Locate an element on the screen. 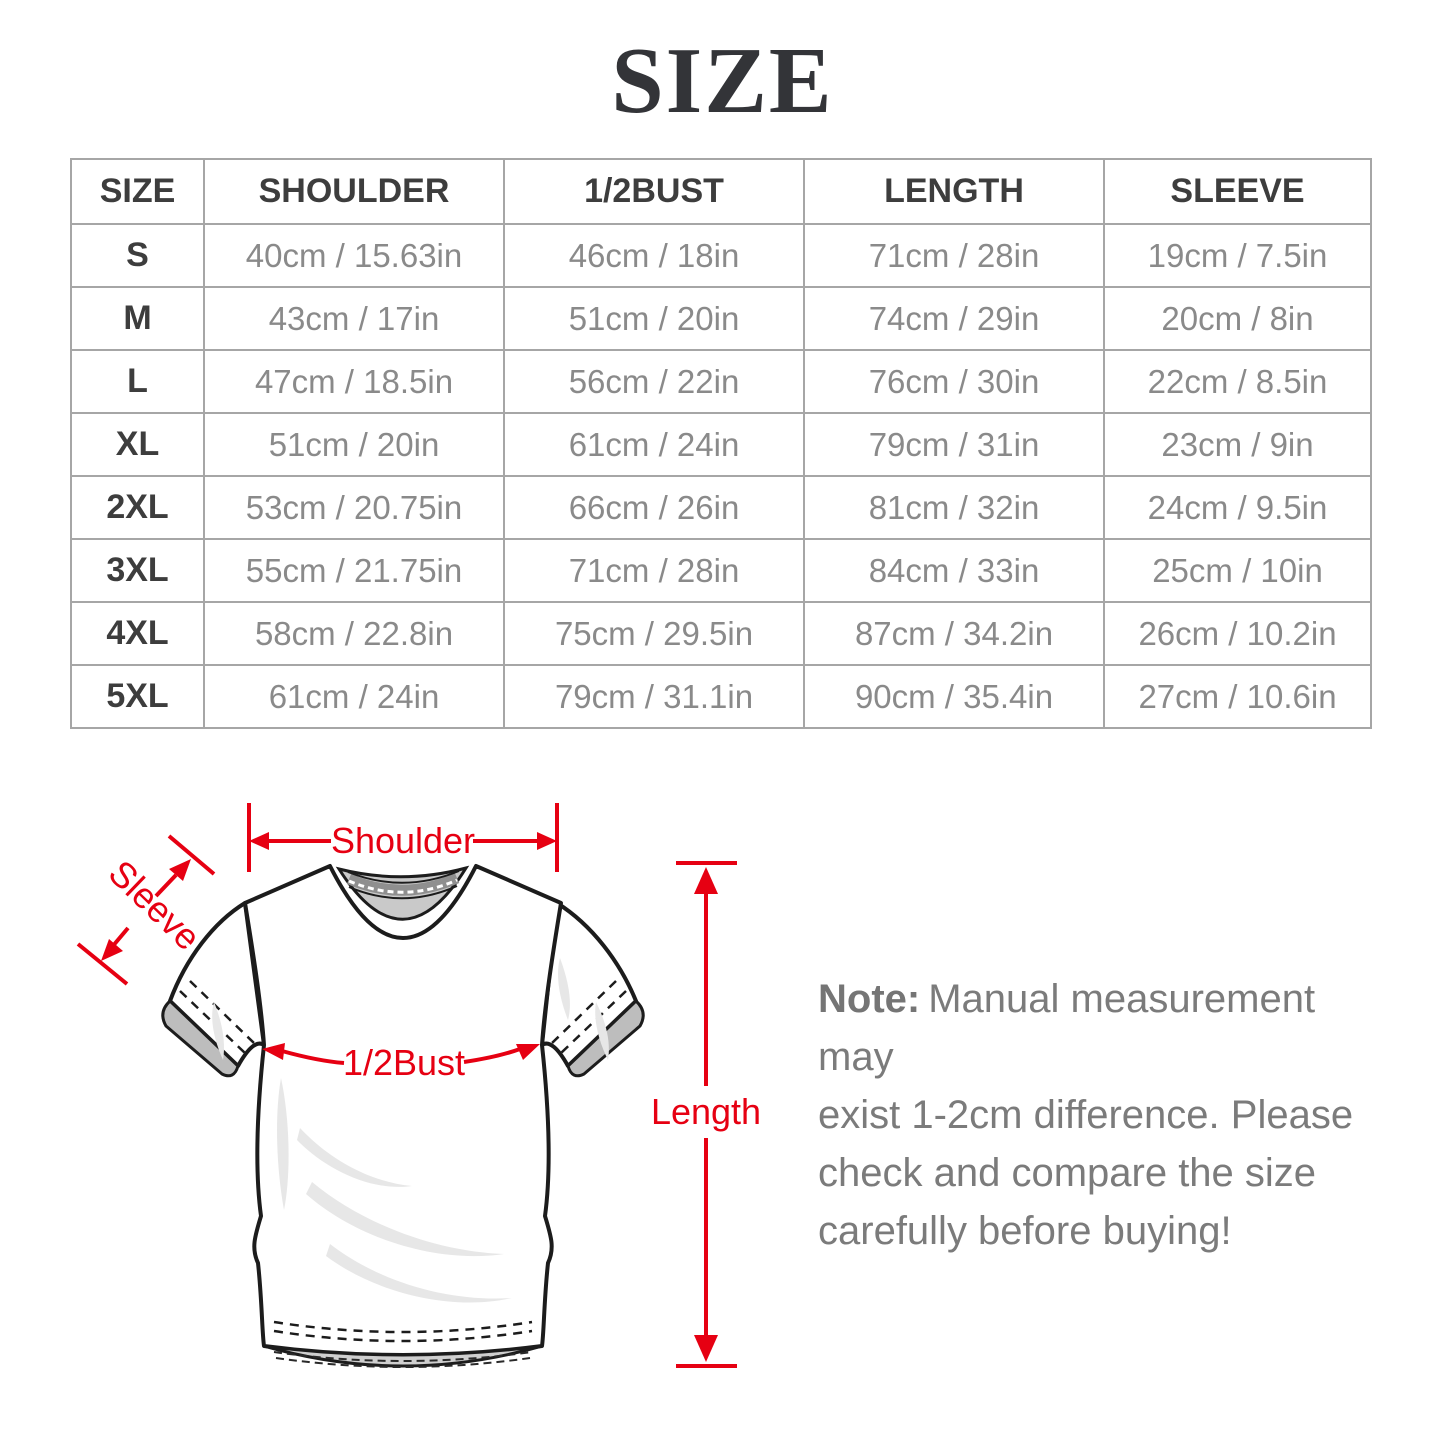  note-prefix: Note: is located at coordinates (869, 999).